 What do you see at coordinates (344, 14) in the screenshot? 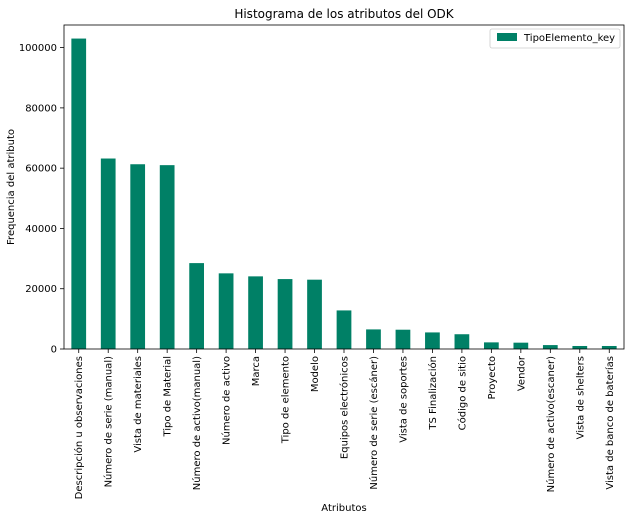
I see `chart-title: Histograma de los atributos del ODK` at bounding box center [344, 14].